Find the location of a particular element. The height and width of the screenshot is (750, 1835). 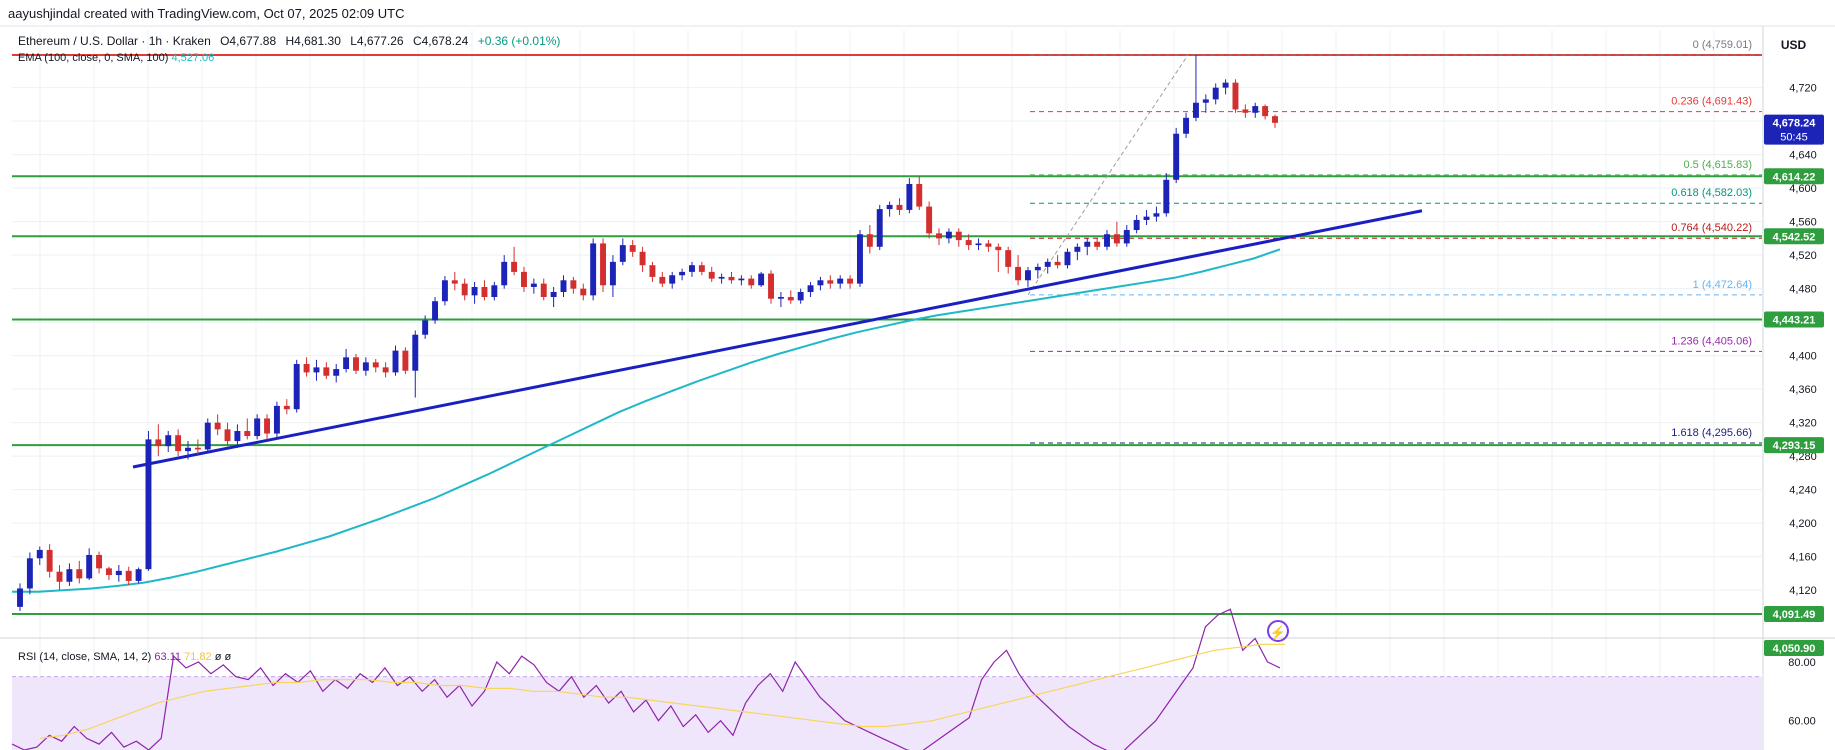

fib-level-label: 1.236 (4,405.06) is located at coordinates (1711, 341).